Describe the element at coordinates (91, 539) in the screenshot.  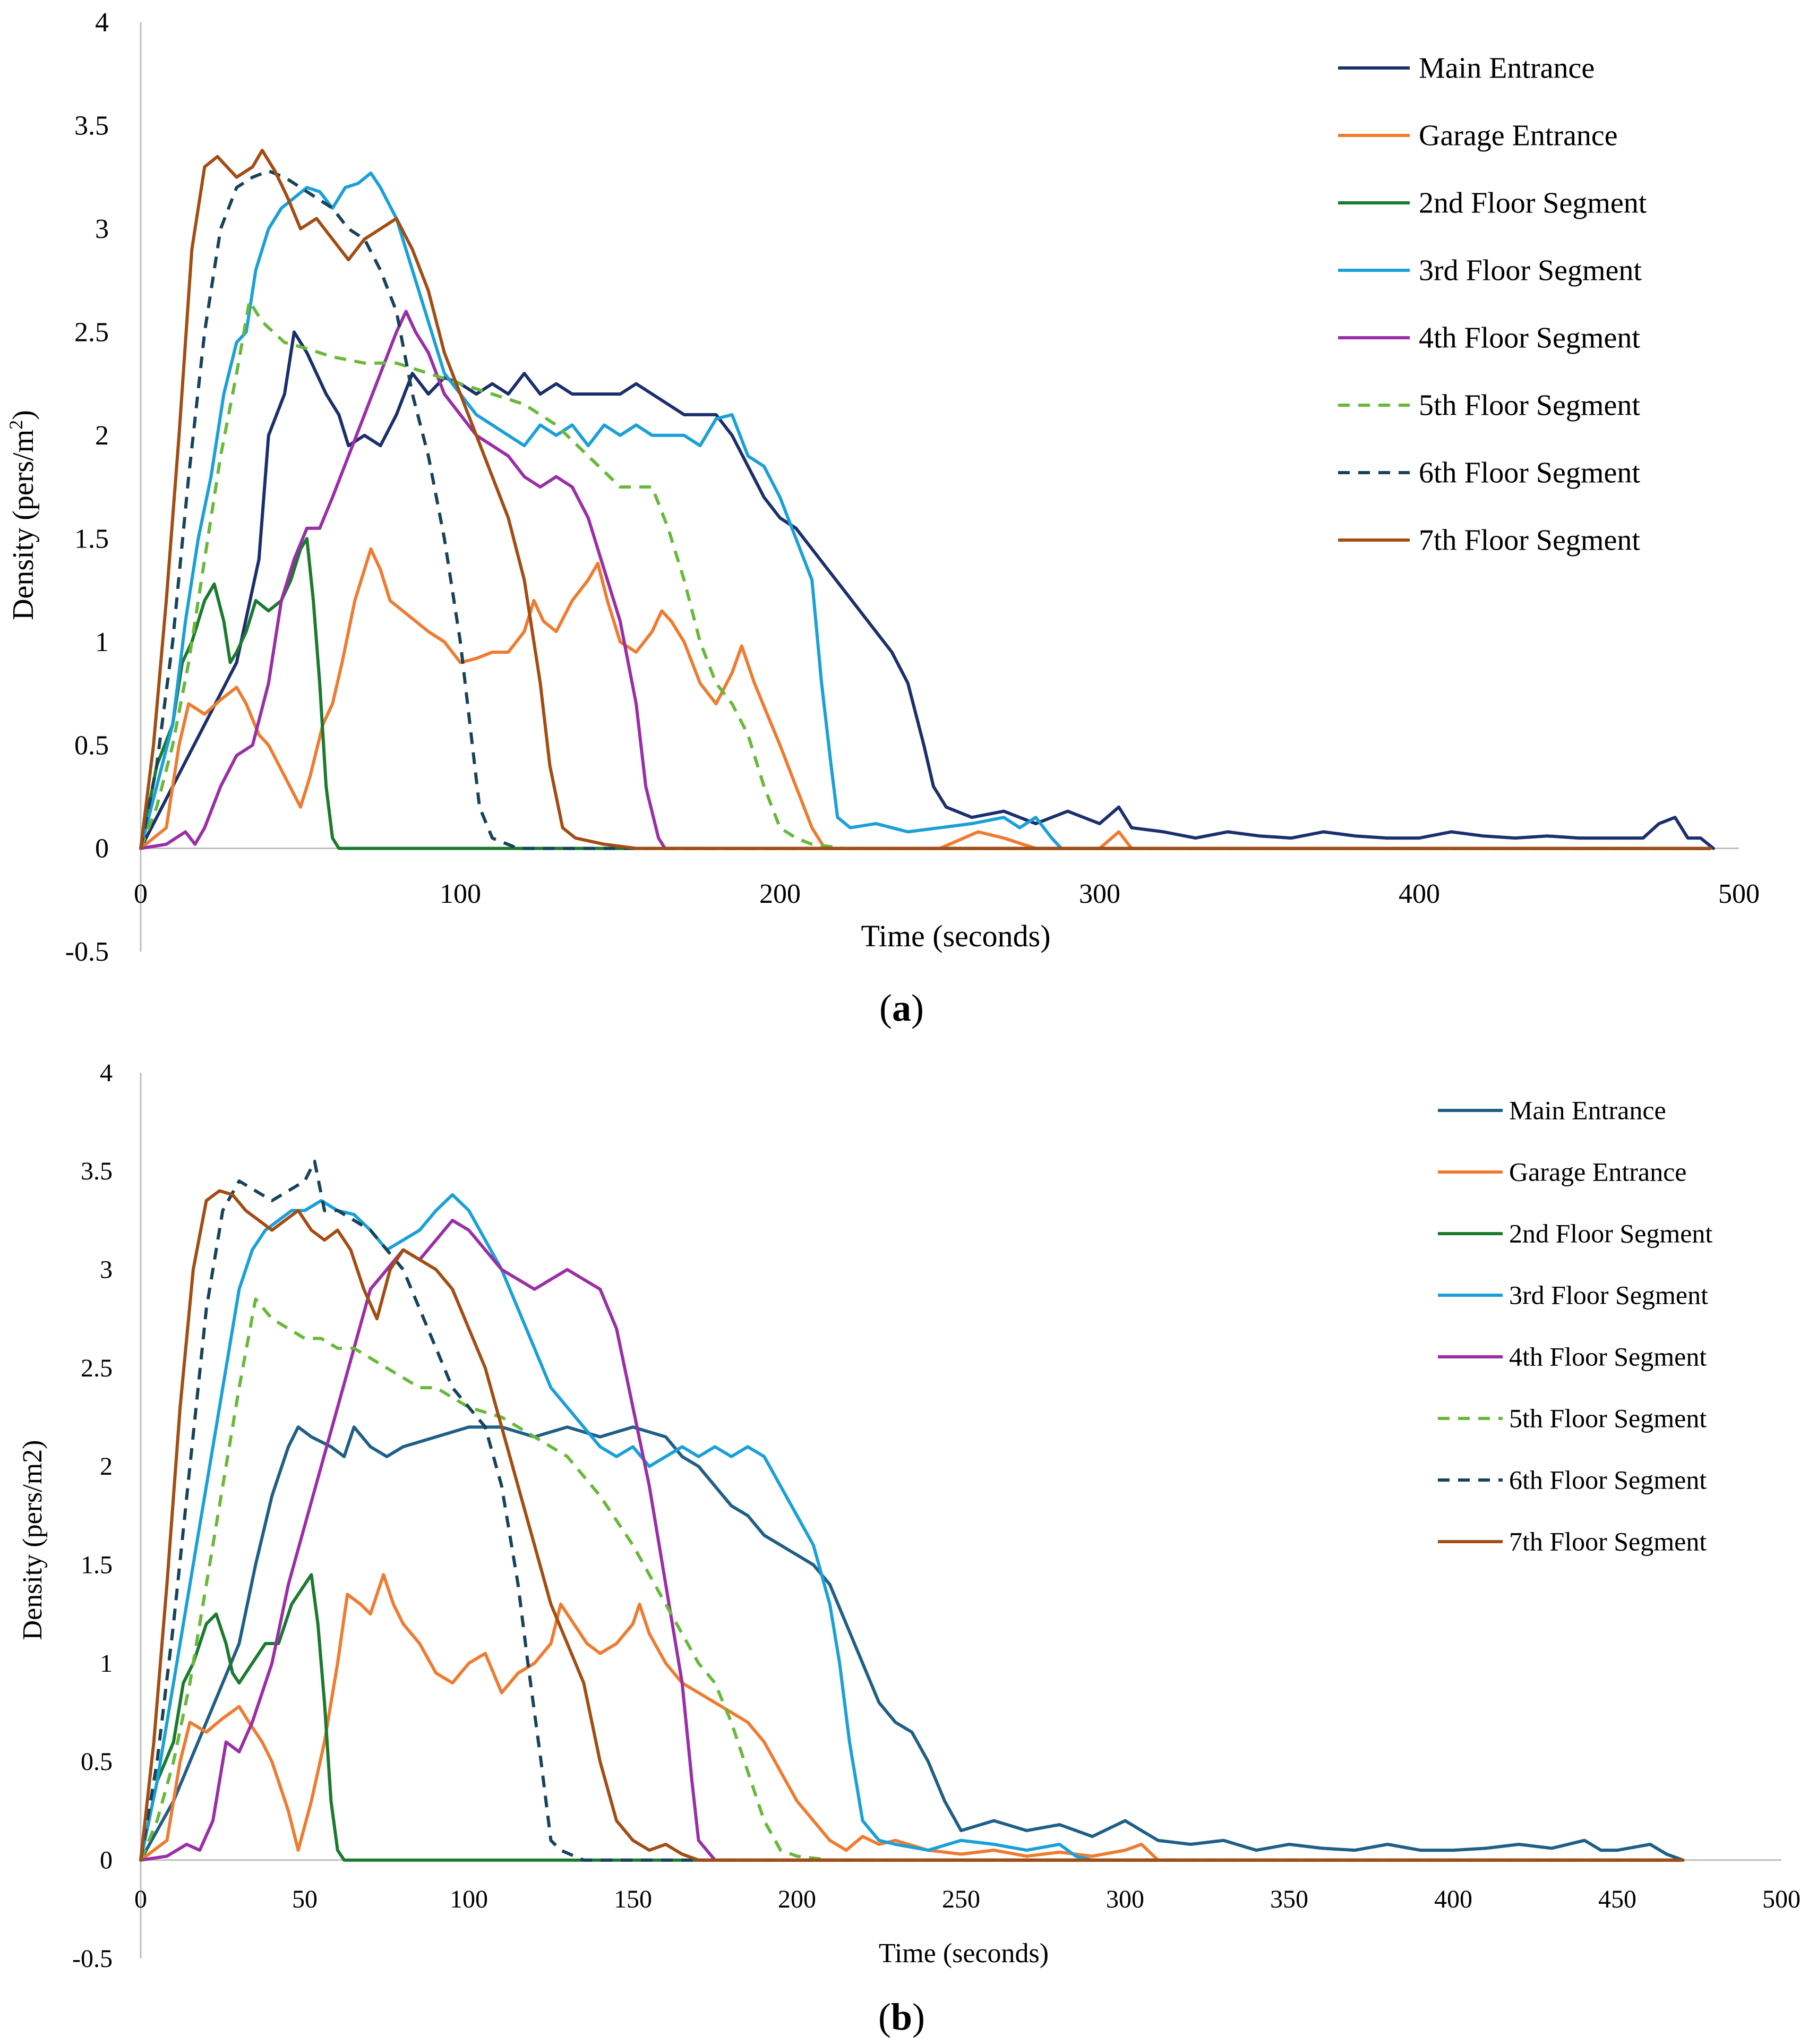
I see `panel-a-y-tick-label: 1.5` at that location.